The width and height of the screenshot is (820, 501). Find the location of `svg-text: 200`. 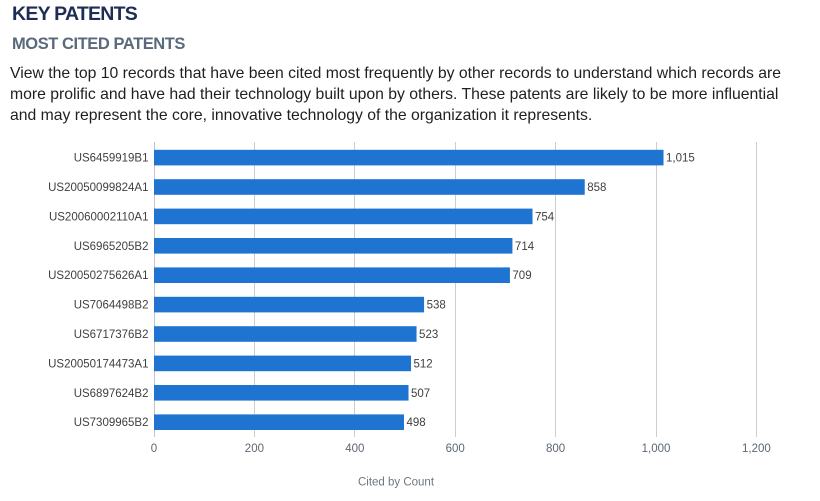

svg-text: 200 is located at coordinates (254, 449).